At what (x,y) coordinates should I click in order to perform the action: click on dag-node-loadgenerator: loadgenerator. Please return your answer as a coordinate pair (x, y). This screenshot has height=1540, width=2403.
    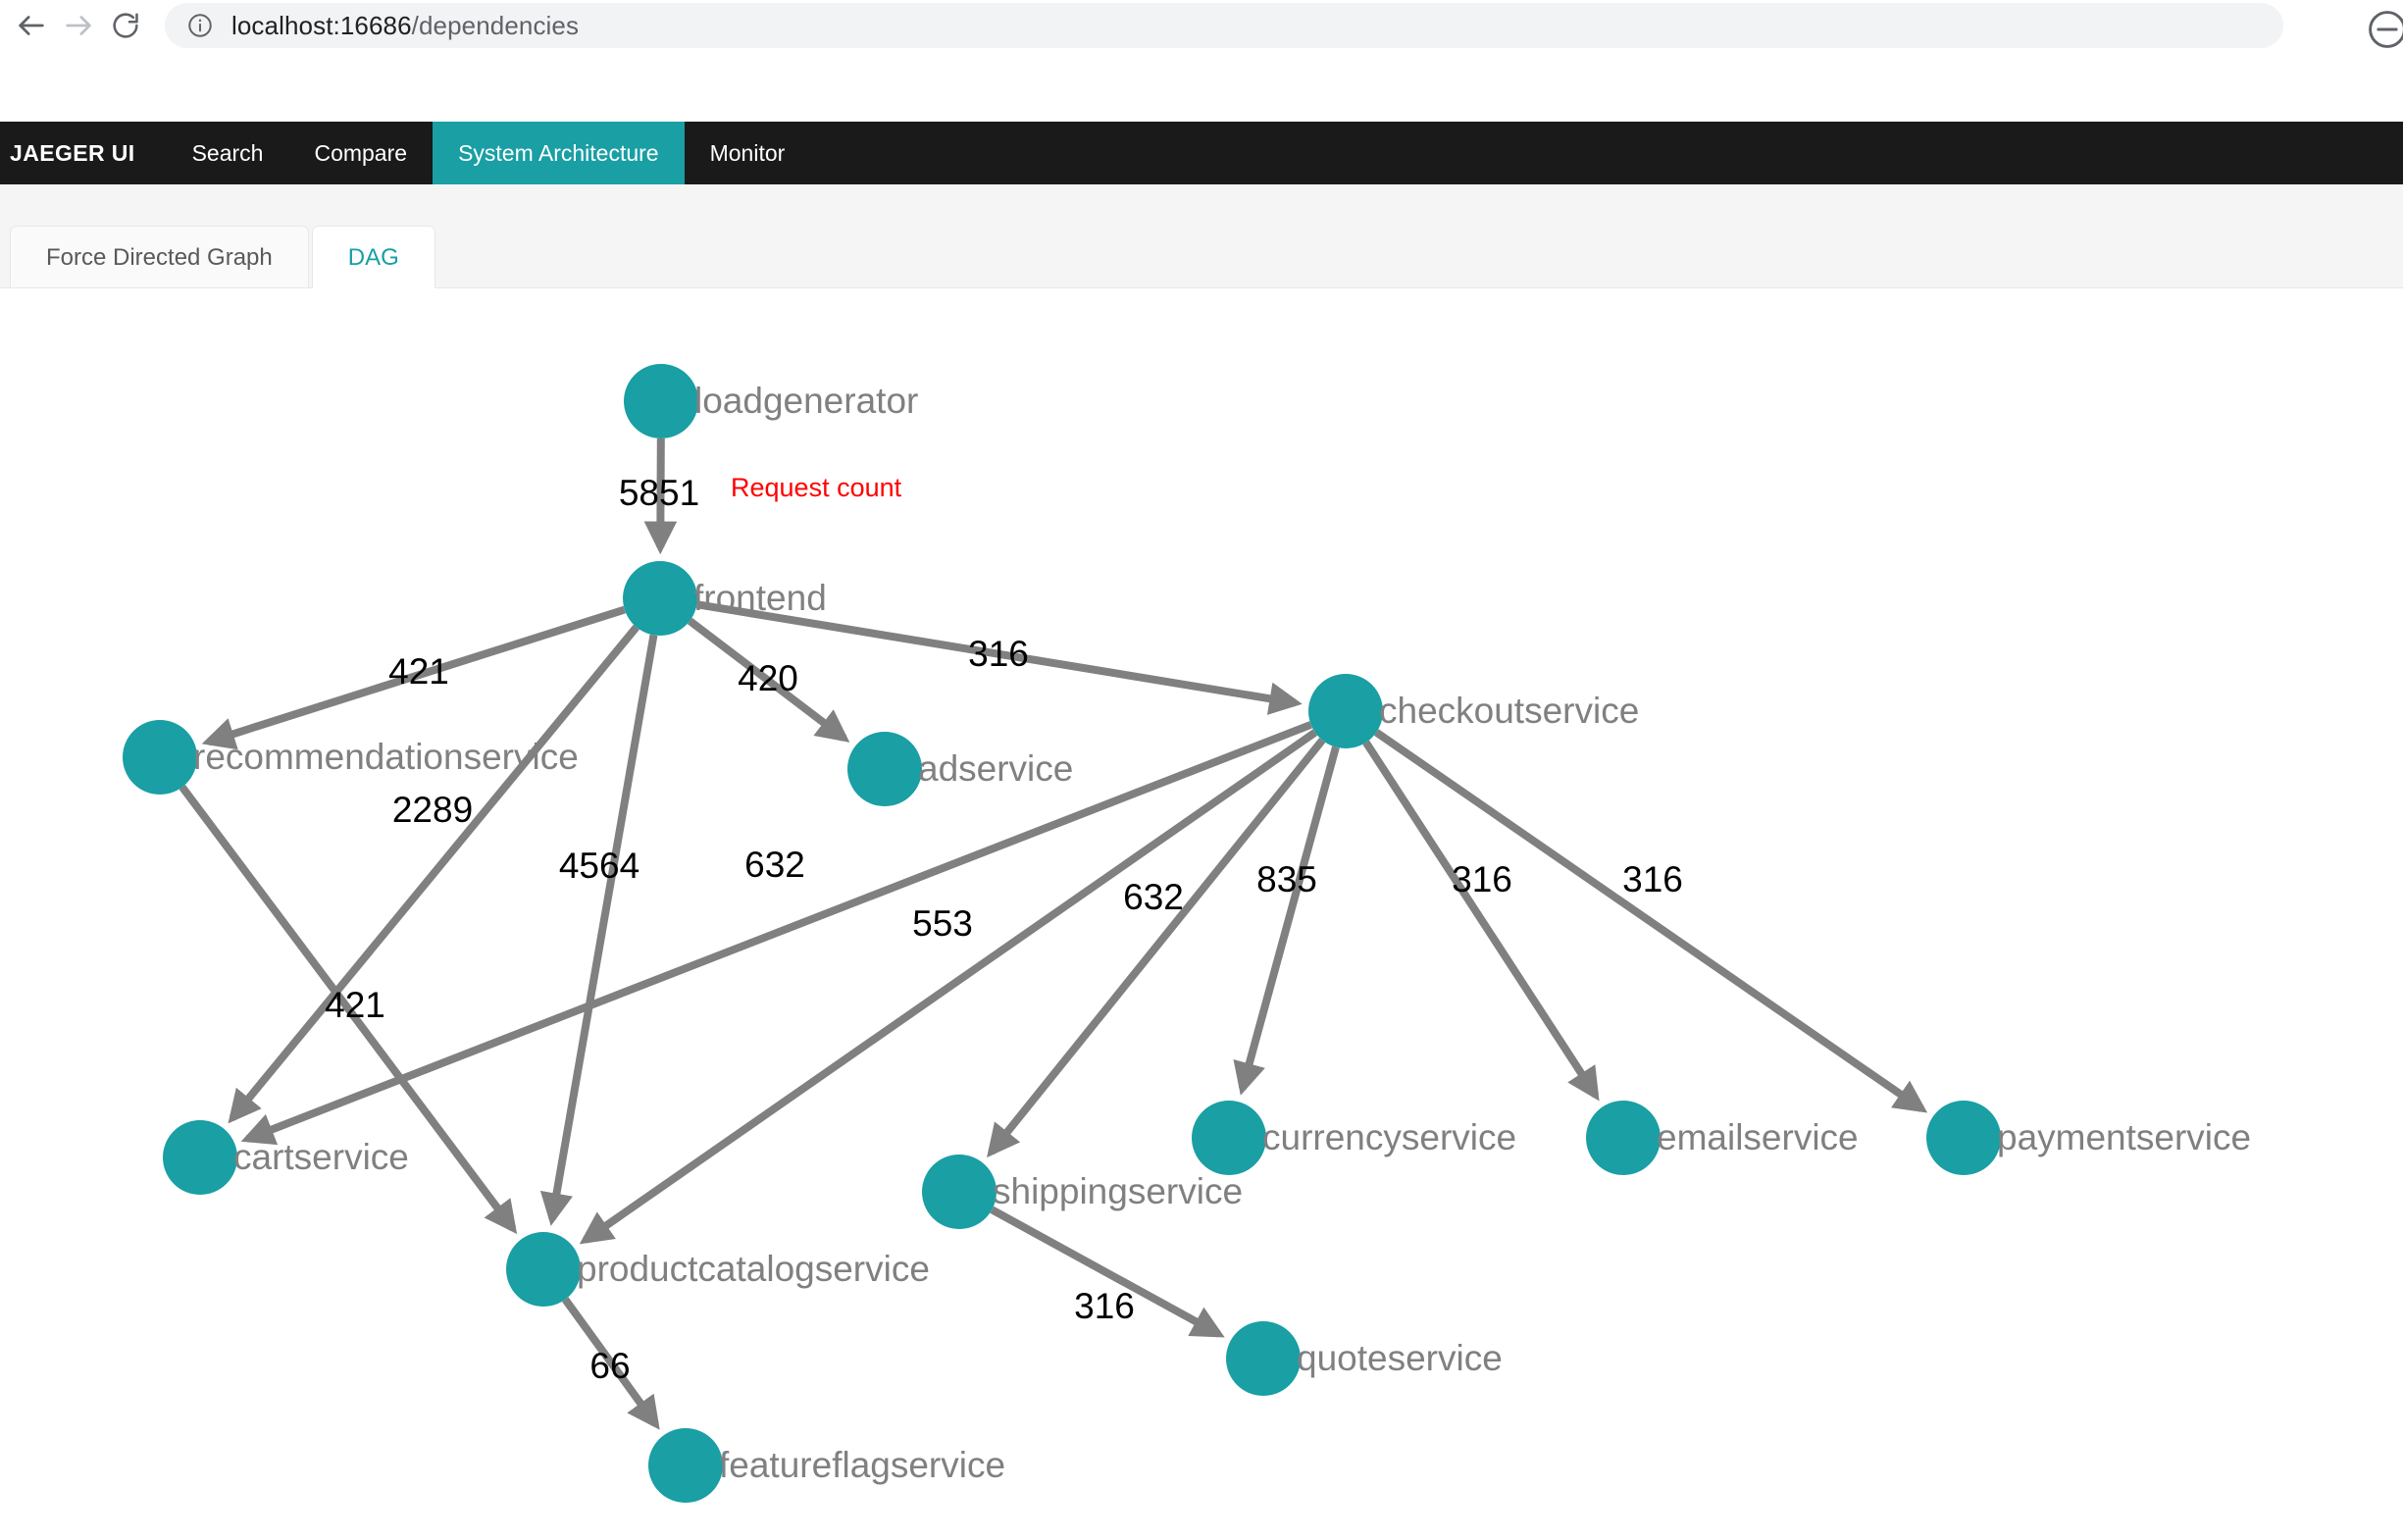
    Looking at the image, I should click on (771, 401).